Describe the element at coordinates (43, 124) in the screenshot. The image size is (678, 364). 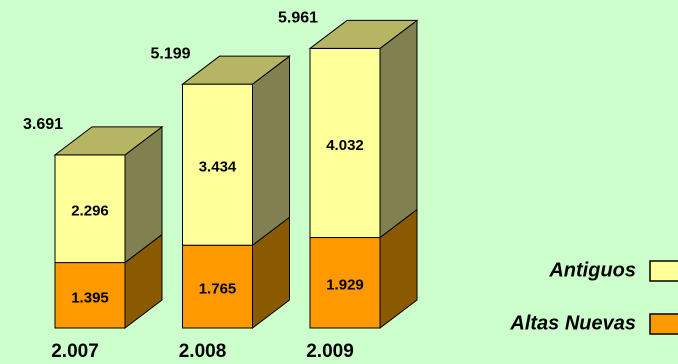
I see `total-label: 3.691` at that location.